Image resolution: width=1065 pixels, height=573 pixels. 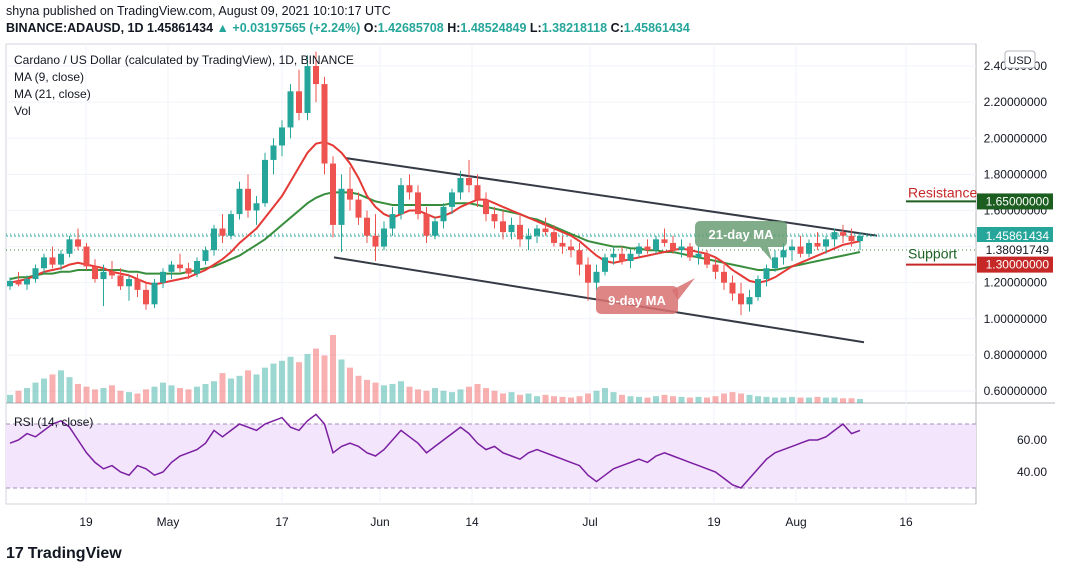 What do you see at coordinates (472, 522) in the screenshot?
I see `x-tick-label: 14` at bounding box center [472, 522].